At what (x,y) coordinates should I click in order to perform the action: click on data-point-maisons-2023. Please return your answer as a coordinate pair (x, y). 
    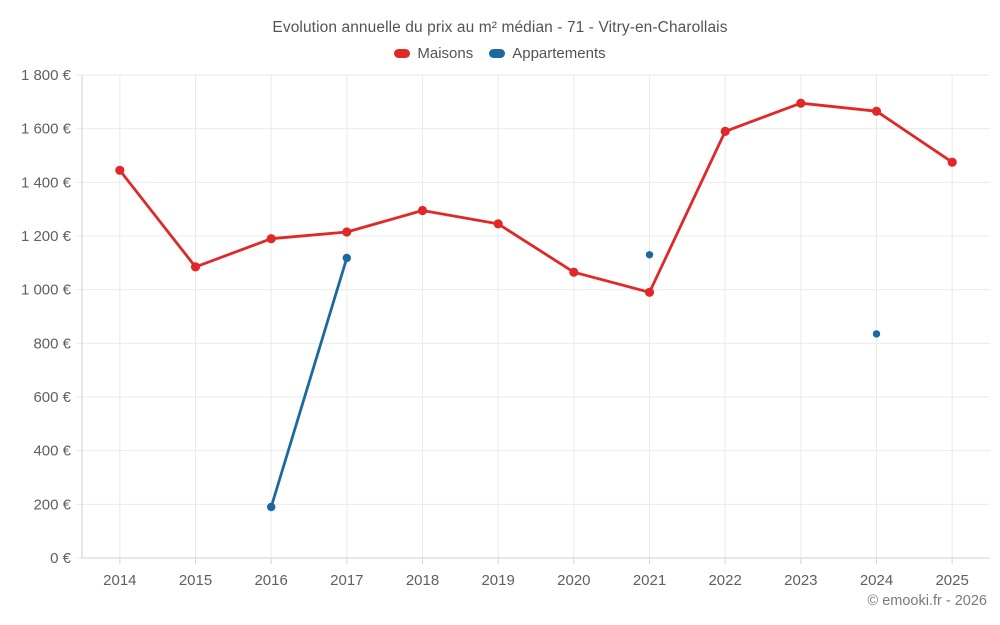
    Looking at the image, I should click on (801, 103).